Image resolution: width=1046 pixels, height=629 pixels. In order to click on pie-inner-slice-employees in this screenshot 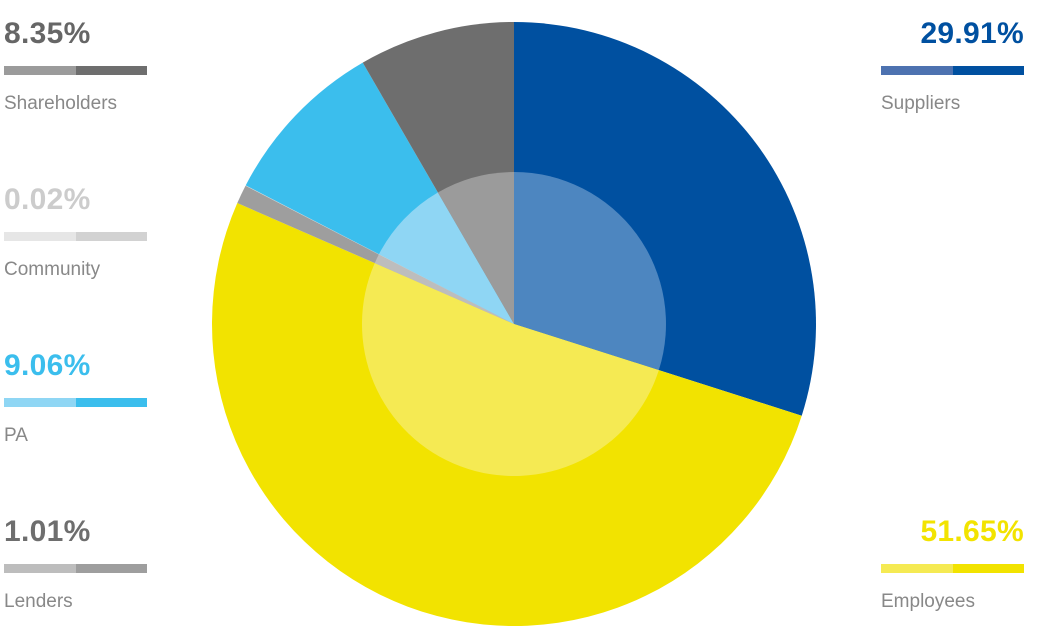, I will do `click(510, 370)`.